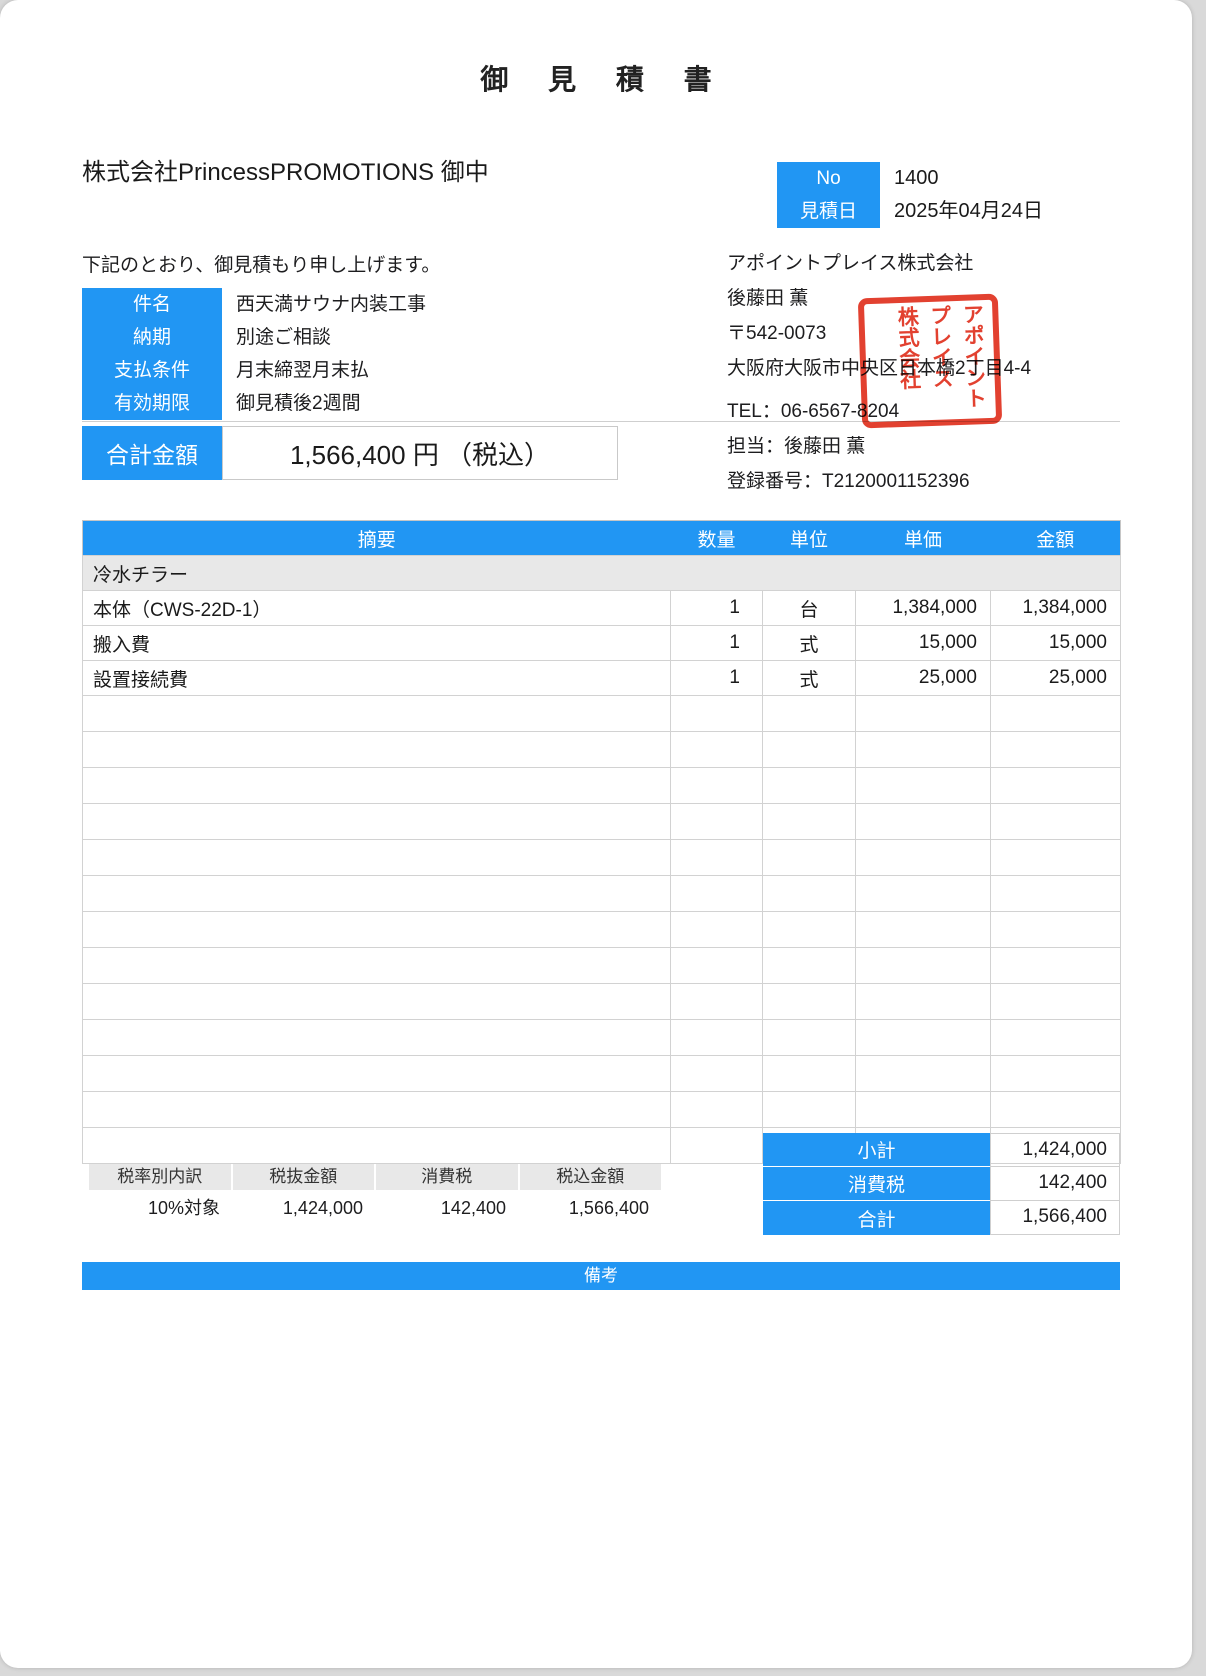 The width and height of the screenshot is (1206, 1676). I want to click on condition-row: 件名 西天満サウナ内装工事, so click(254, 304).